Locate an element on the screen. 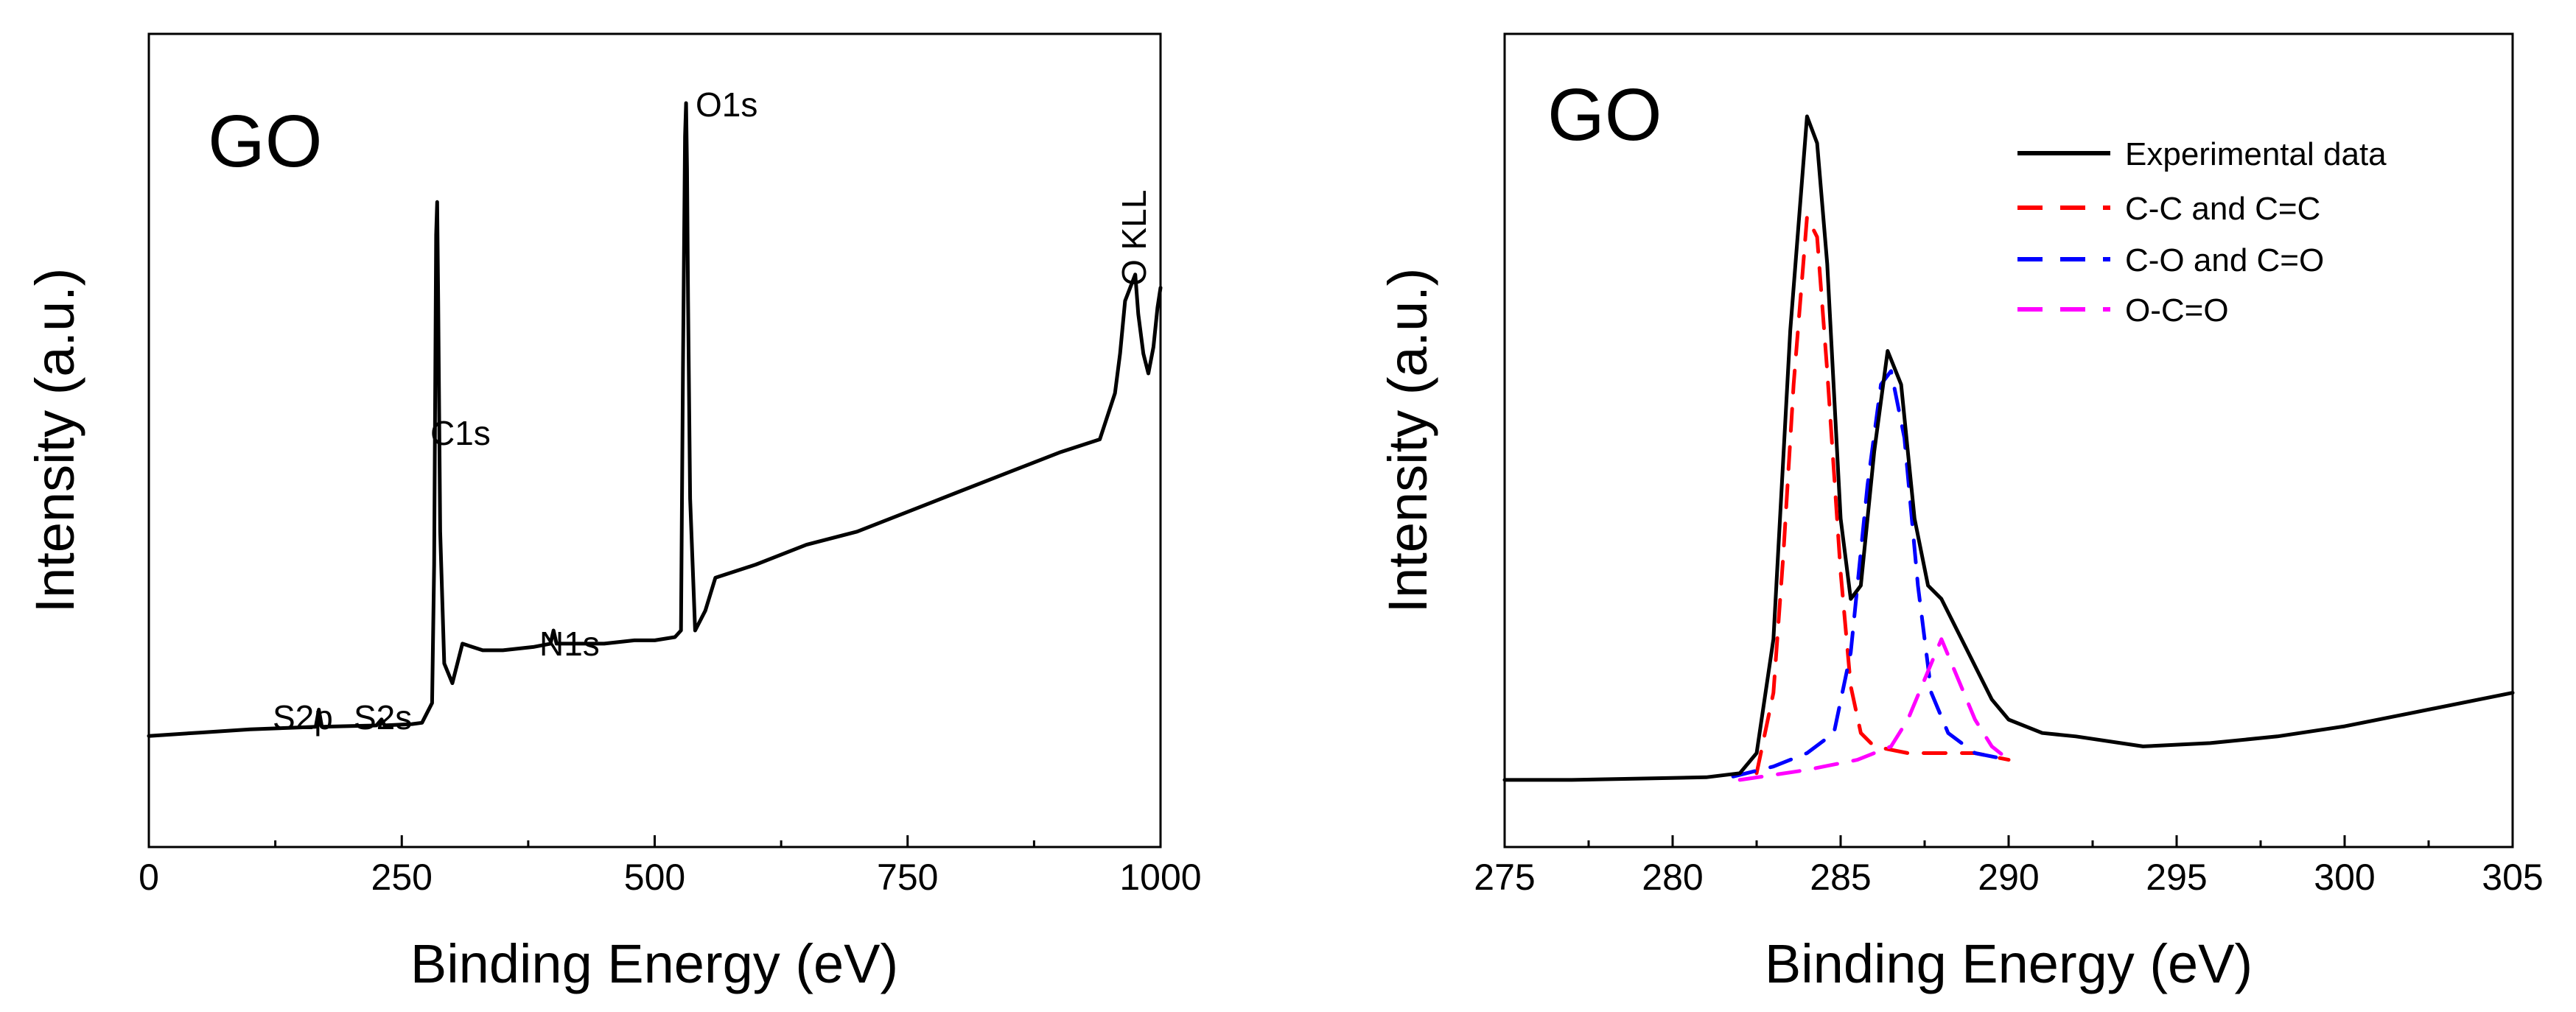 This screenshot has width=2576, height=1012. legend-label-cc: C-C and C=C is located at coordinates (2222, 209).